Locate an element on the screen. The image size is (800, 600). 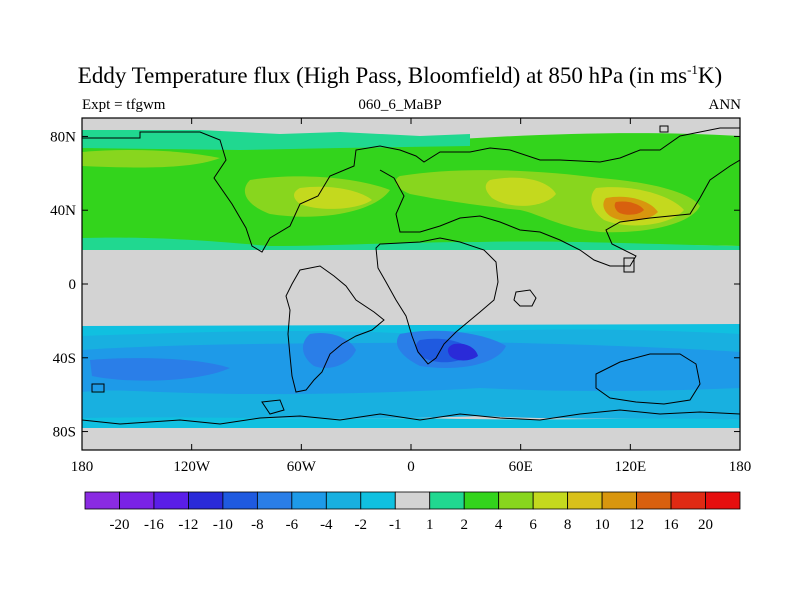
colorbar-label: 2 is located at coordinates (464, 525).